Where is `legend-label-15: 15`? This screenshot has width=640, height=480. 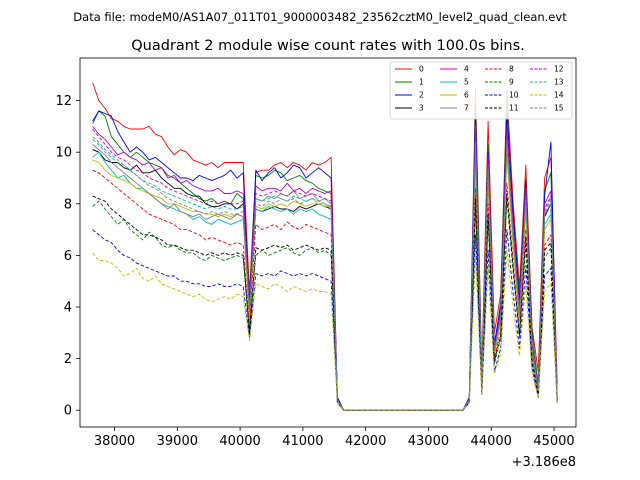
legend-label-15: 15 is located at coordinates (559, 108).